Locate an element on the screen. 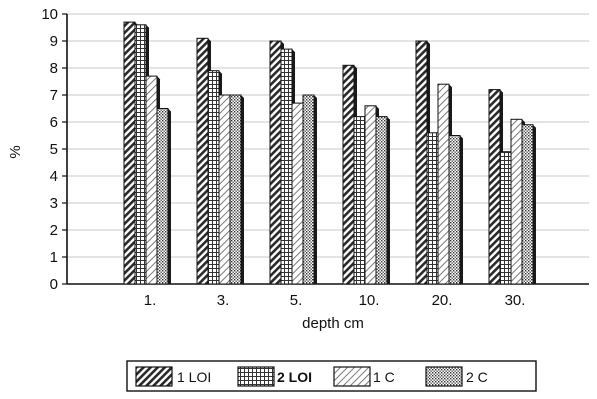 Image resolution: width=597 pixels, height=399 pixels. x-axis-label: depth cm is located at coordinates (333, 323).